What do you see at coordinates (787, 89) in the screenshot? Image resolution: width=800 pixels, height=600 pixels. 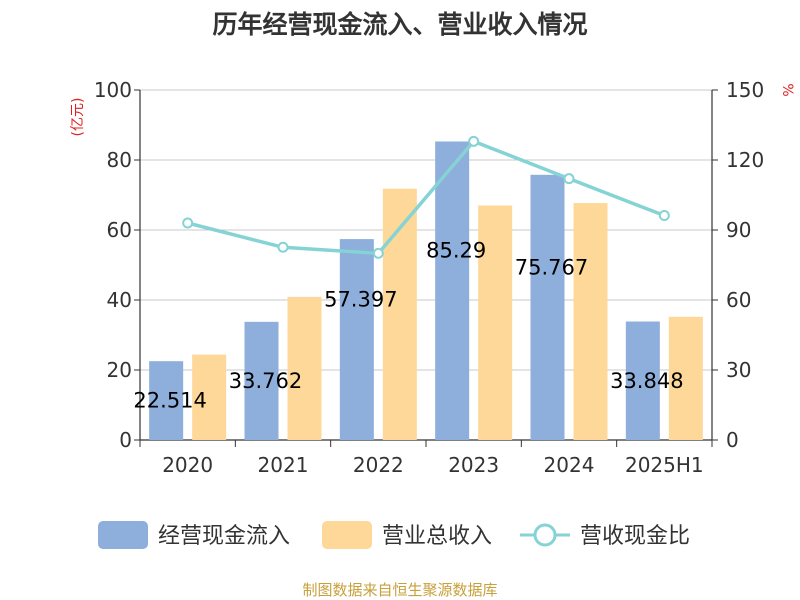 I see `right-axis-unit: %` at bounding box center [787, 89].